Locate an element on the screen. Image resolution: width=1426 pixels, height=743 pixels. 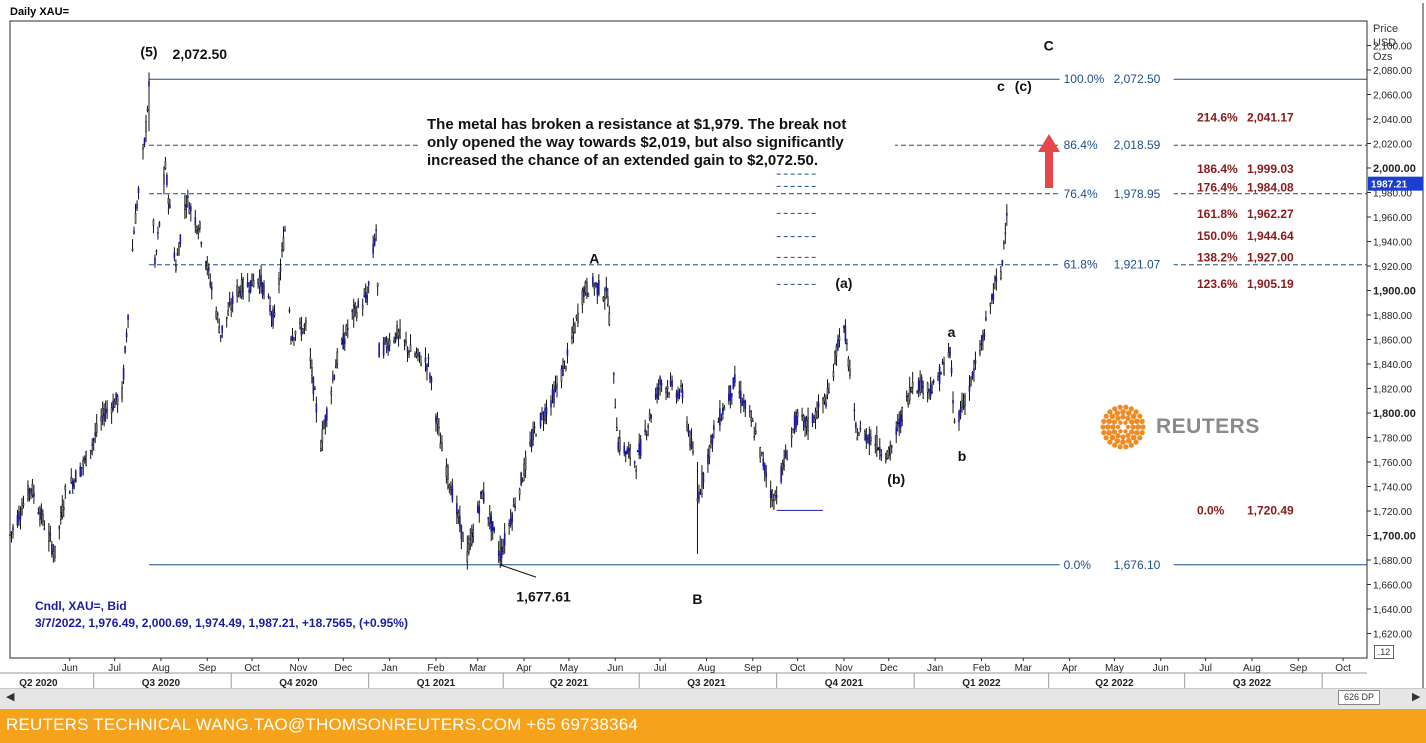
reuters-dots-icon is located at coordinates (1123, 427).